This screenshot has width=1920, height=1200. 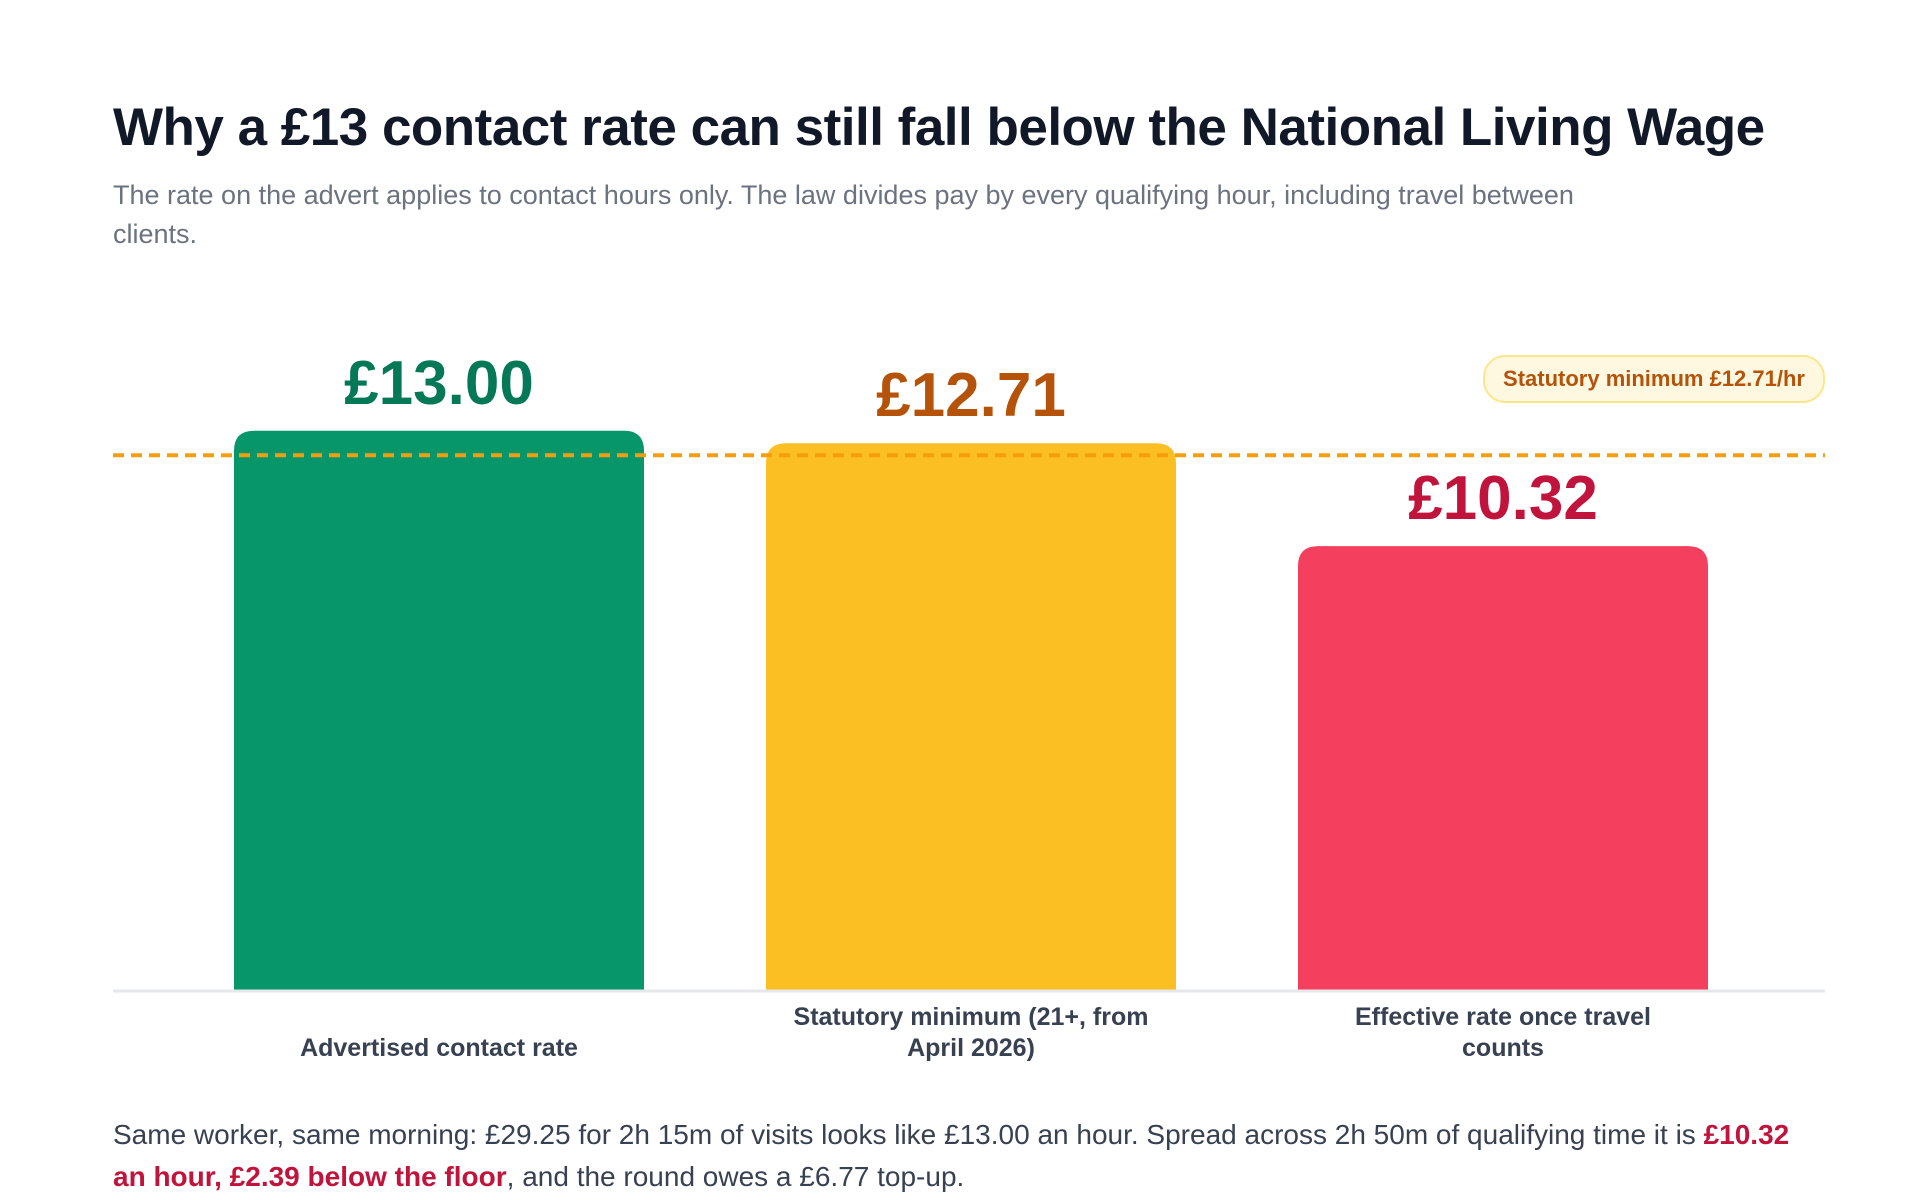 I want to click on category-label-1: Advertised contact rate, so click(x=439, y=1048).